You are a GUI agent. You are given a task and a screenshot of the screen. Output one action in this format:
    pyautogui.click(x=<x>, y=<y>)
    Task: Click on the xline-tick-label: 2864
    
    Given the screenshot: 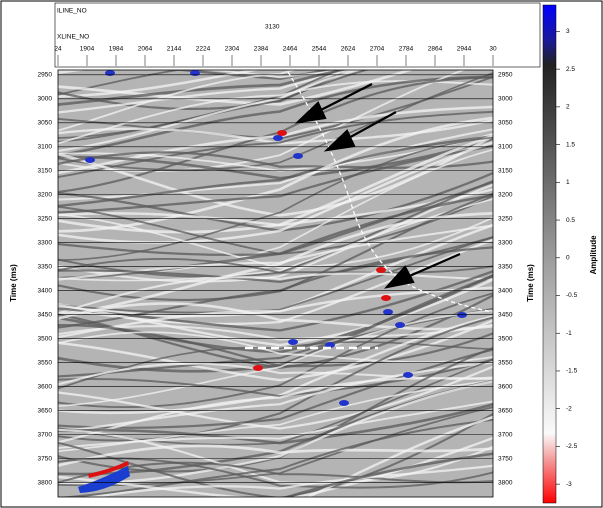 What is the action you would take?
    pyautogui.click(x=435, y=49)
    